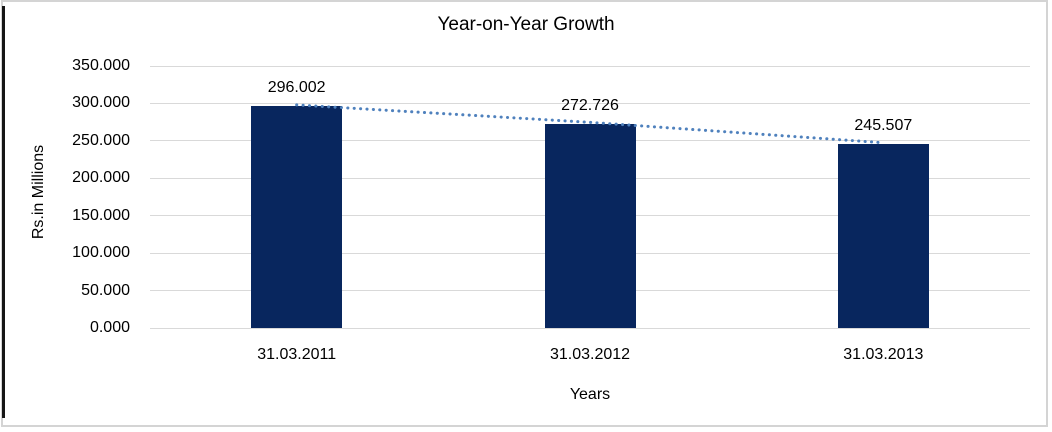 This screenshot has width=1052, height=432. Describe the element at coordinates (101, 103) in the screenshot. I see `y-axis-tick-label: 300.000` at that location.